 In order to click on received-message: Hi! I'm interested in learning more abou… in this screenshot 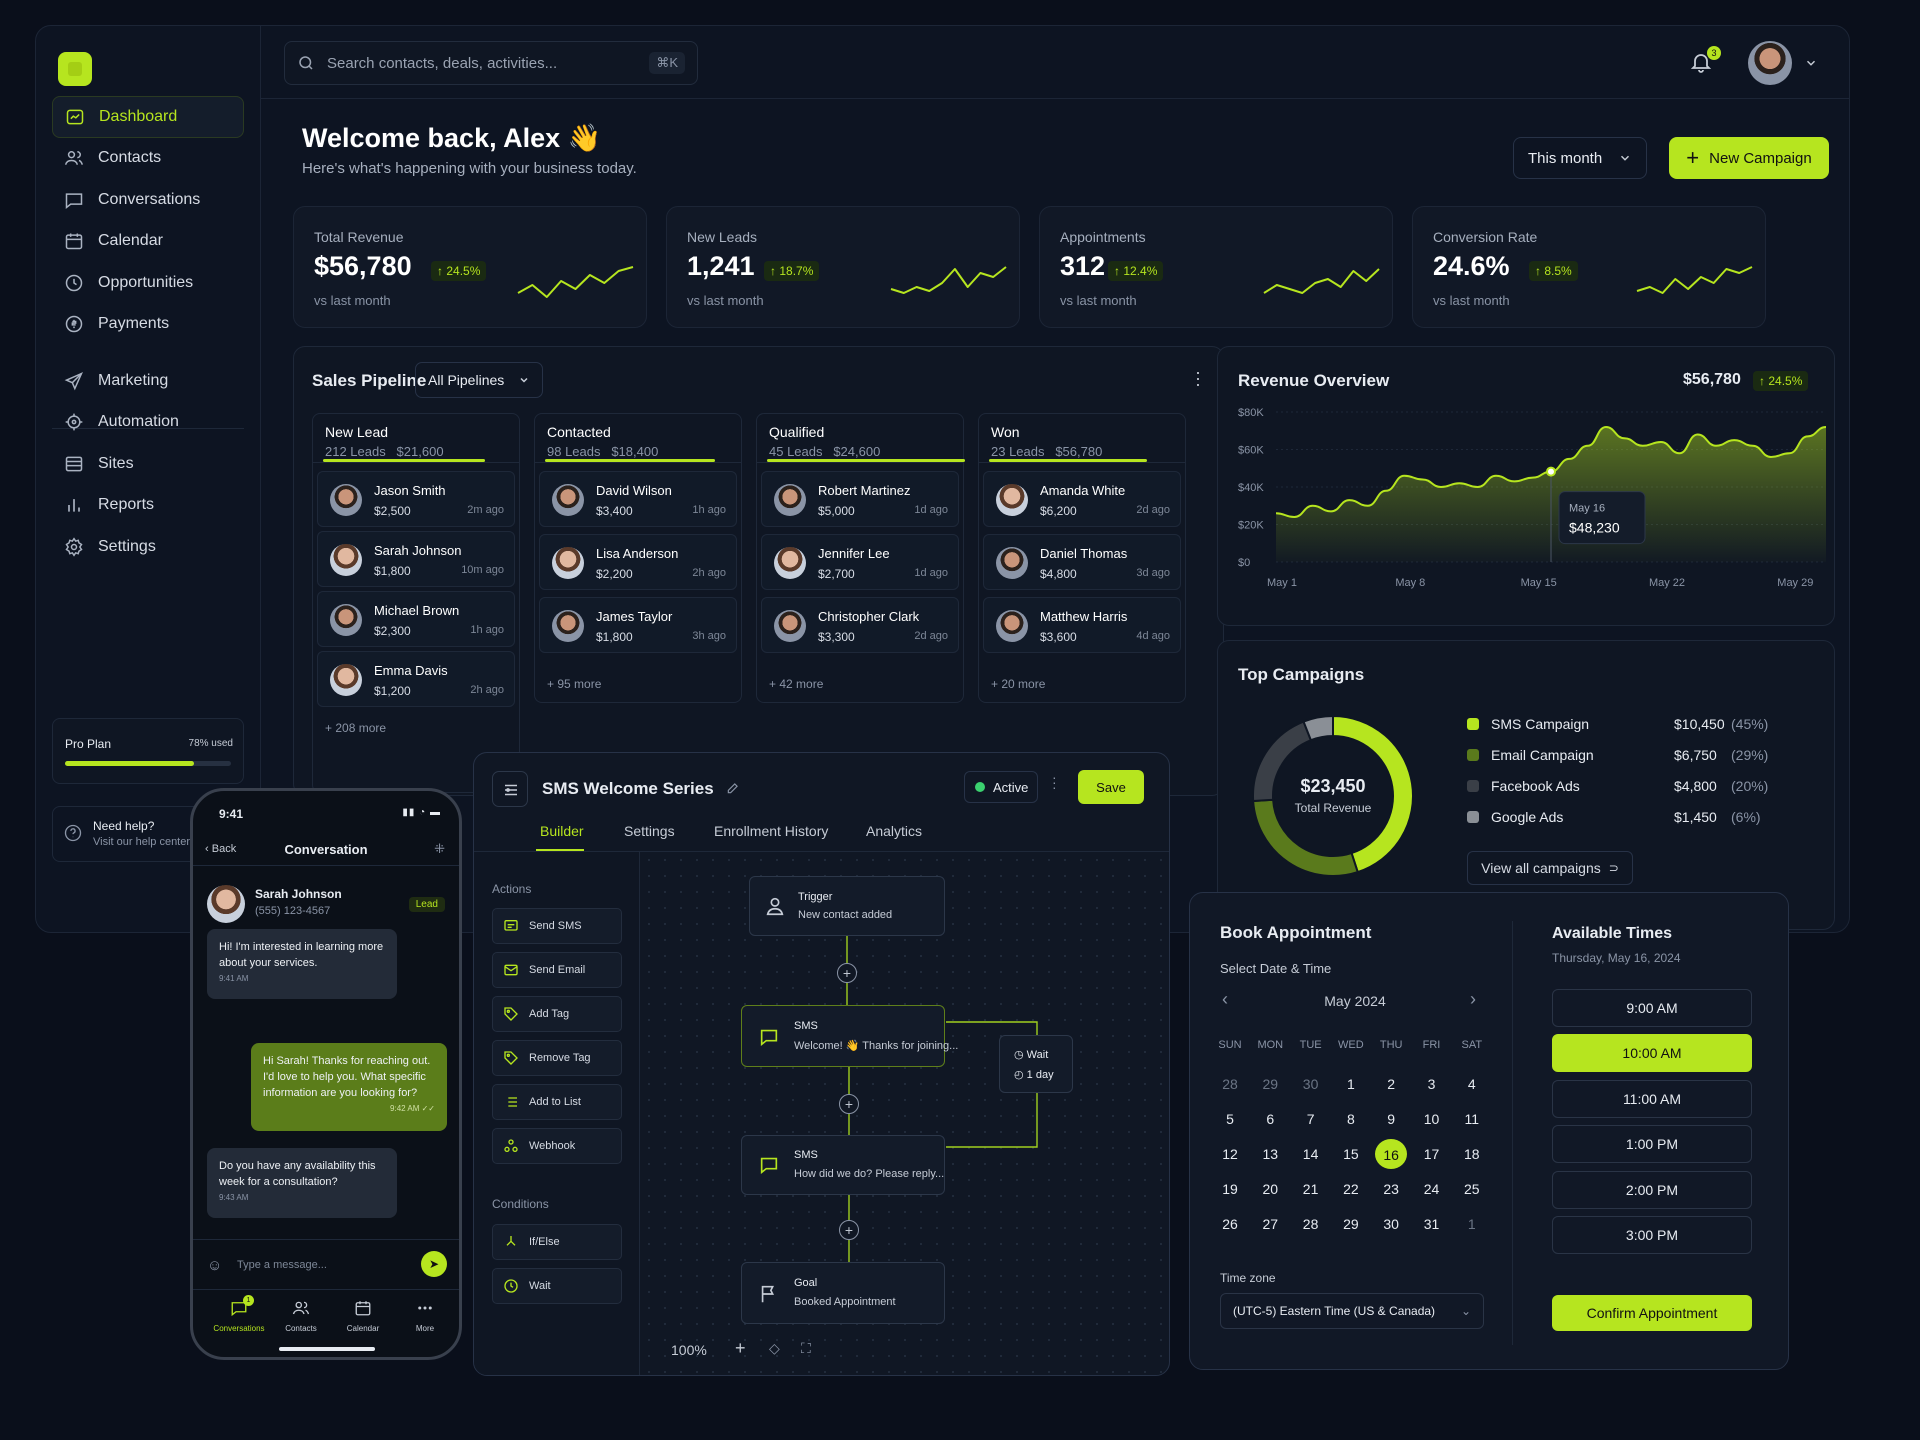, I will do `click(302, 964)`.